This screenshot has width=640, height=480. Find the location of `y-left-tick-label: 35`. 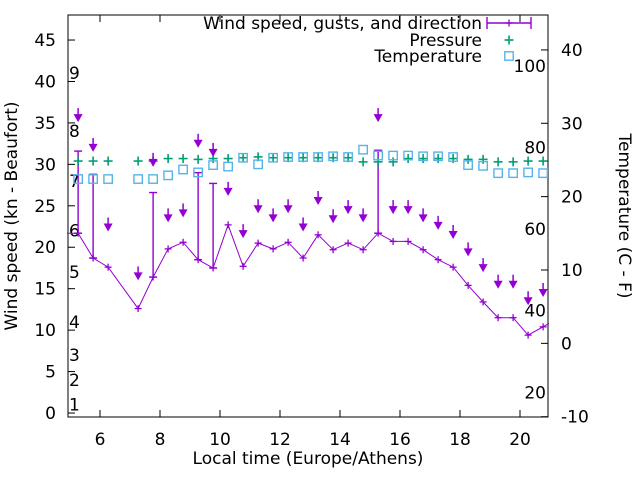

y-left-tick-label: 35 is located at coordinates (45, 124).